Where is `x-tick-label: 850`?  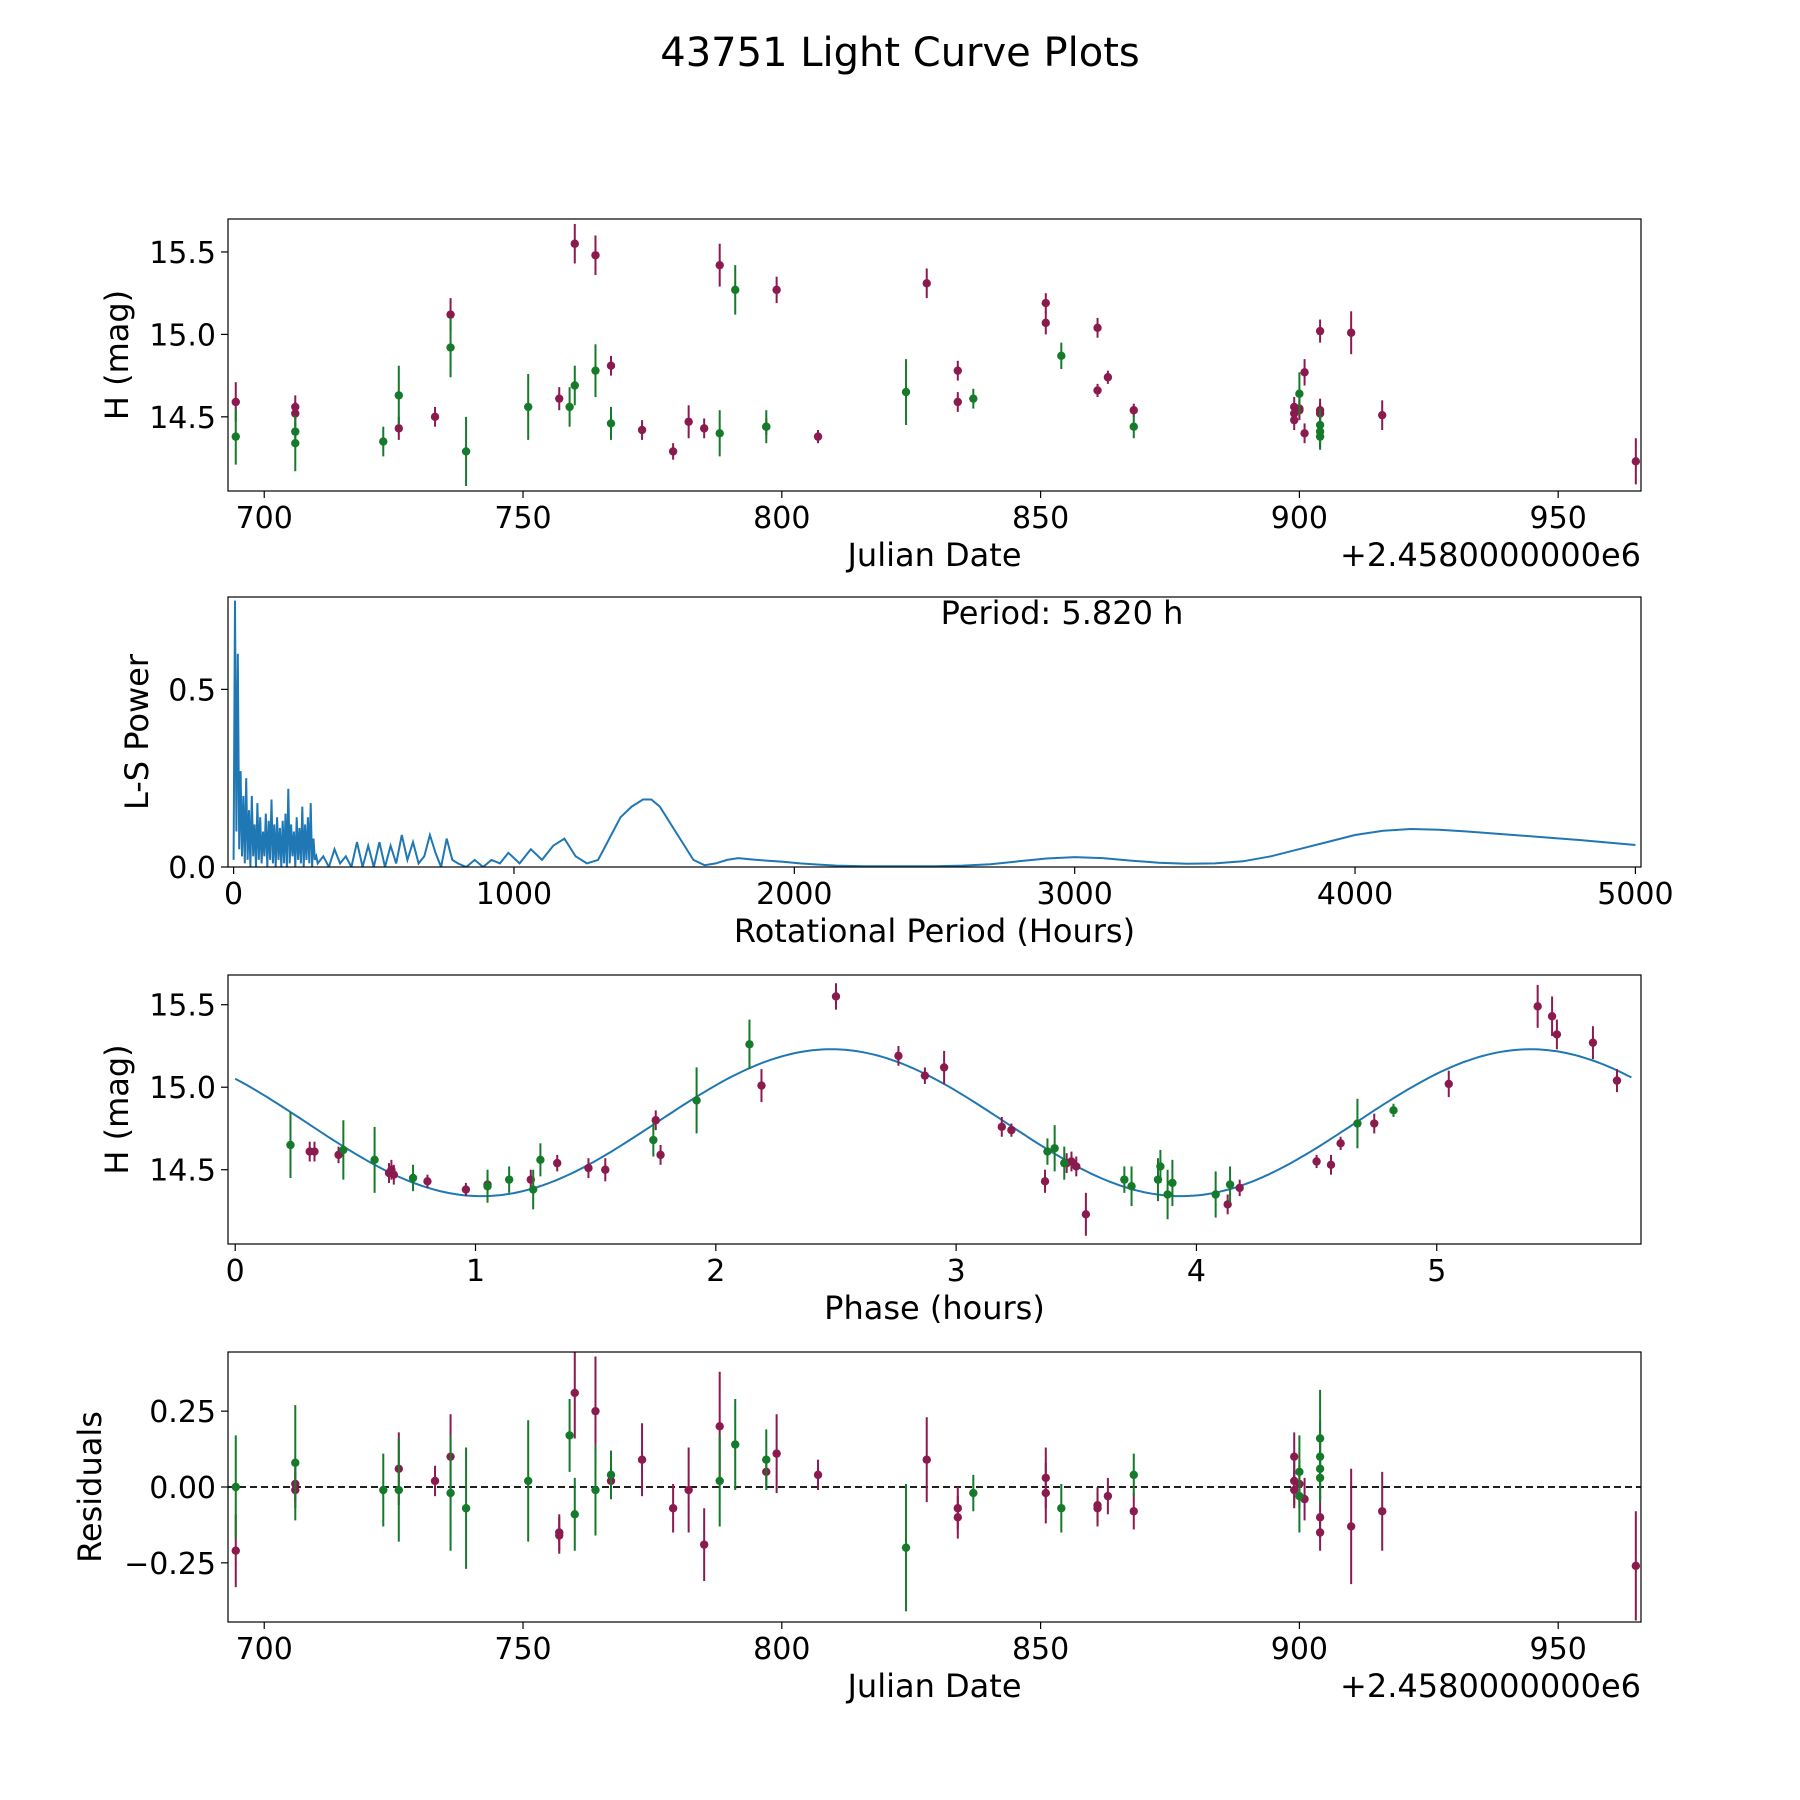 x-tick-label: 850 is located at coordinates (1040, 518).